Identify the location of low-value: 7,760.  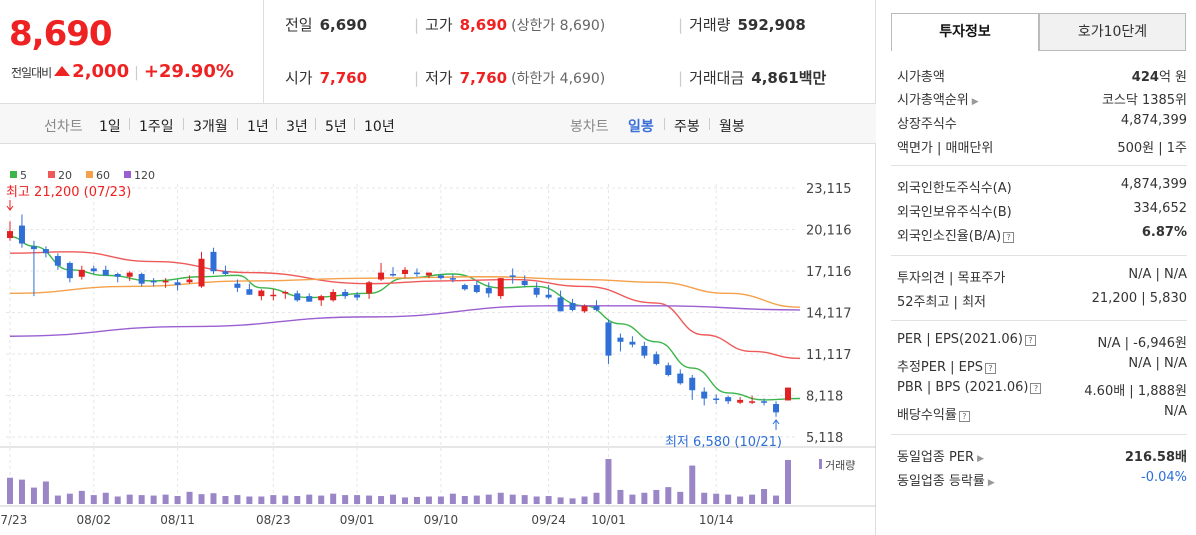
(483, 78).